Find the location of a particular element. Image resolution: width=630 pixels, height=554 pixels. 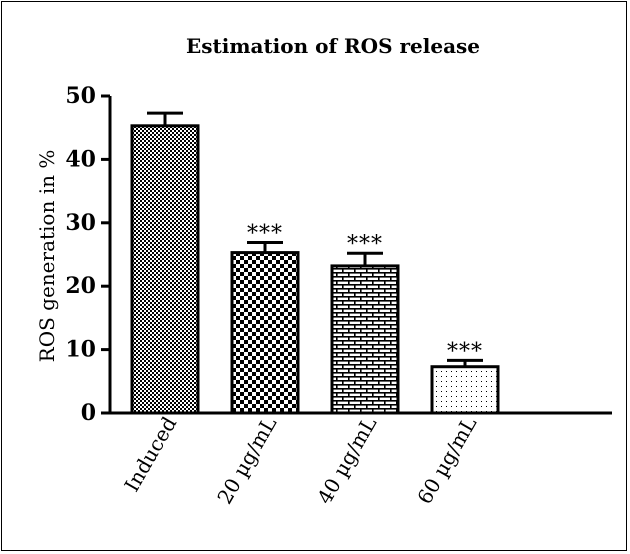

x-tick-label-group: 40 µg/mL is located at coordinates (346, 461).